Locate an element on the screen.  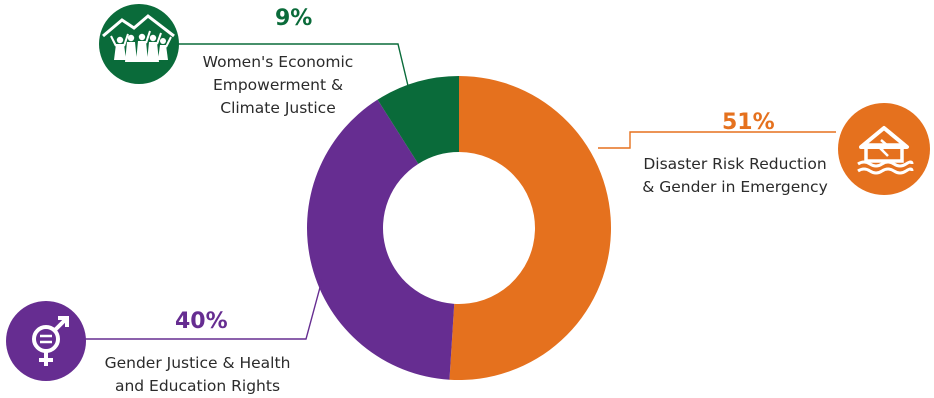
category-label-line: Disaster Risk Reduction is located at coordinates (735, 164).